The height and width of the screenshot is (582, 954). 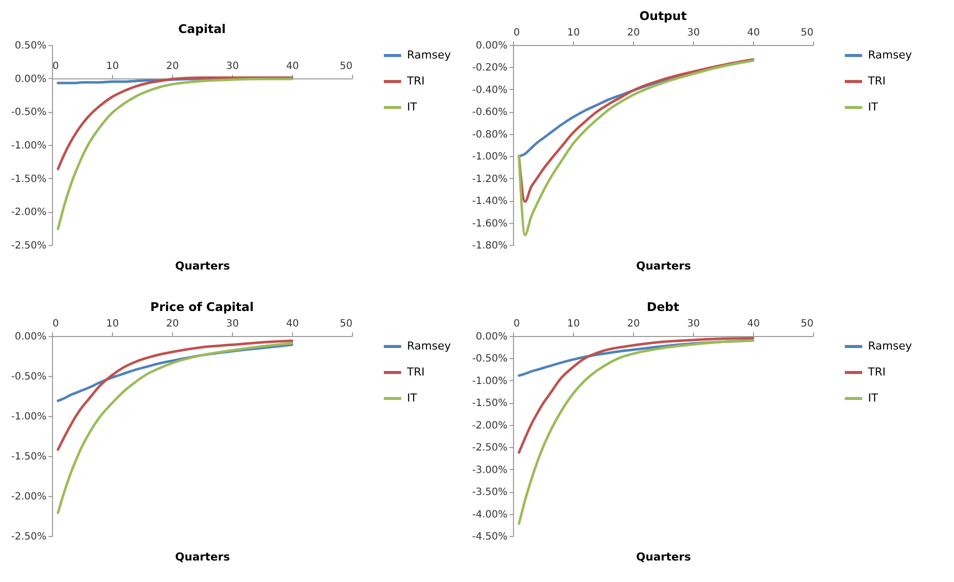 I want to click on y-tick-label: -0.40%, so click(x=490, y=90).